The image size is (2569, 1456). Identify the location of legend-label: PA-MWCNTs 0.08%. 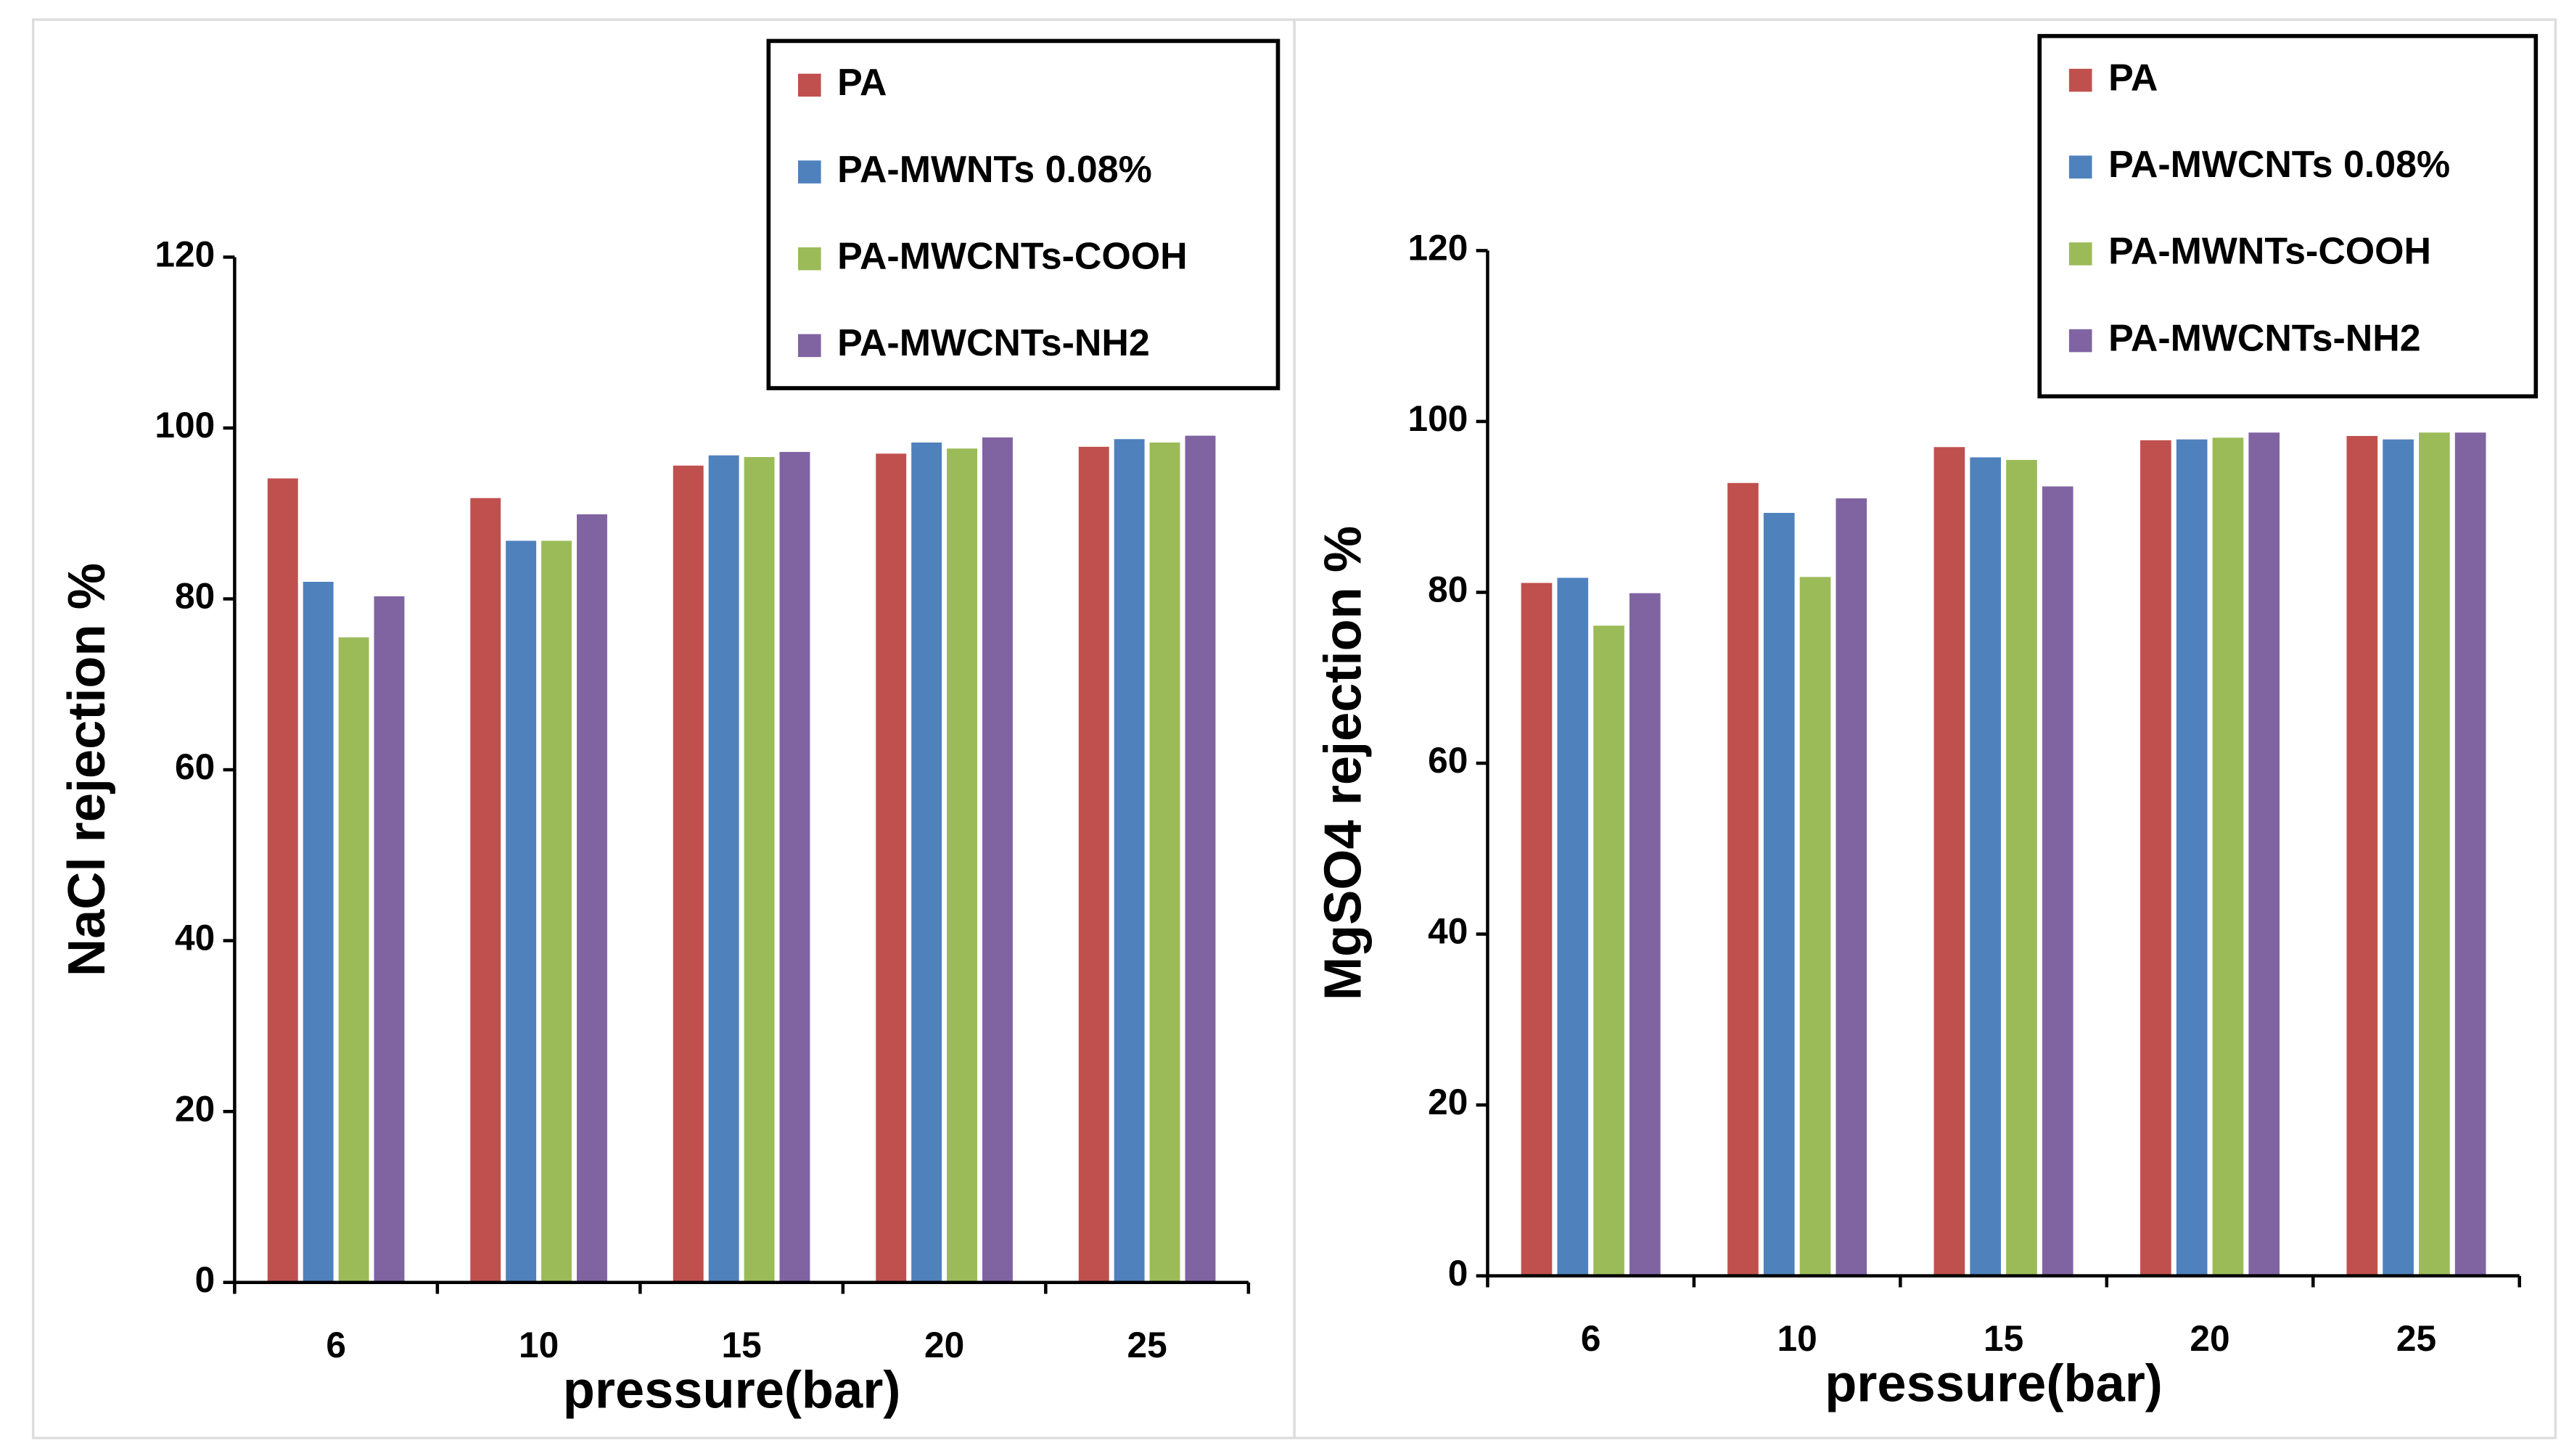
(2279, 165).